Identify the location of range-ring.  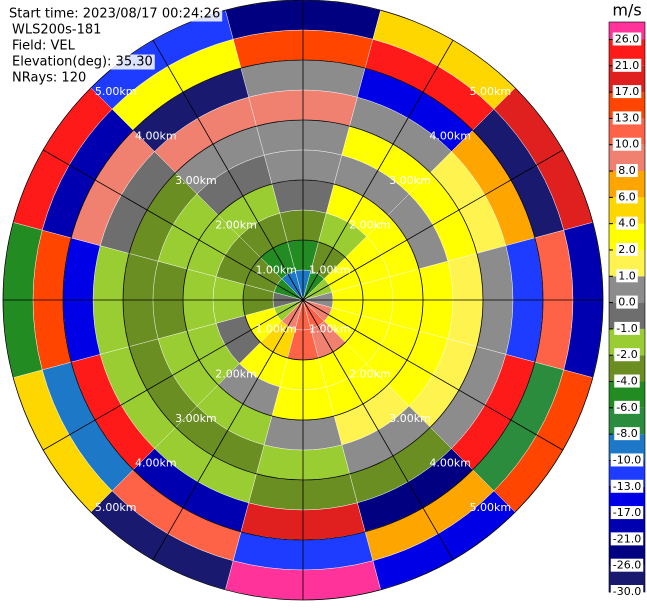
(303, 300).